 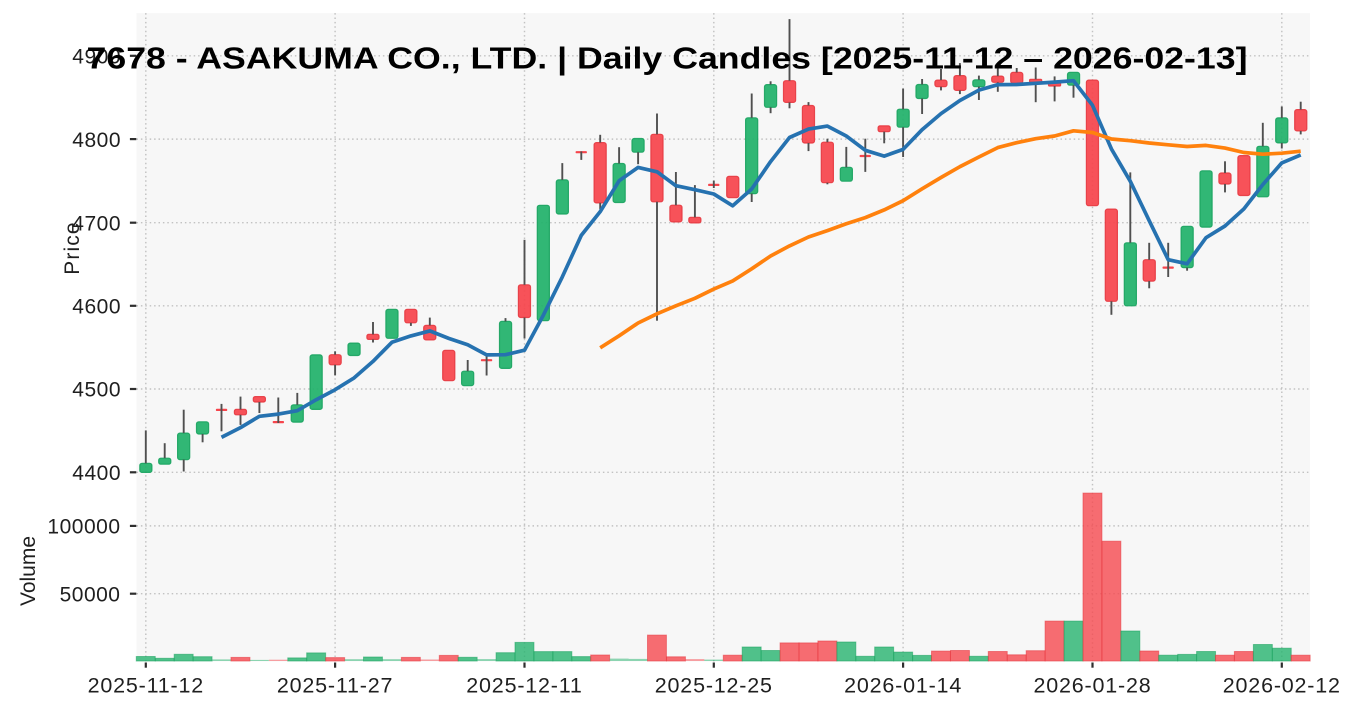 What do you see at coordinates (96, 140) in the screenshot?
I see `svg-text: 4800` at bounding box center [96, 140].